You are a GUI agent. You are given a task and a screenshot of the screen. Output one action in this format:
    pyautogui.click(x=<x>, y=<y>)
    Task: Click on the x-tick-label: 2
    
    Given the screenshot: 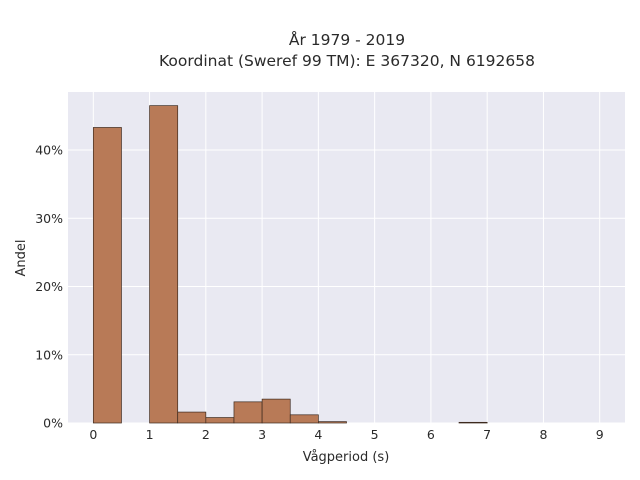 What is the action you would take?
    pyautogui.click(x=206, y=434)
    